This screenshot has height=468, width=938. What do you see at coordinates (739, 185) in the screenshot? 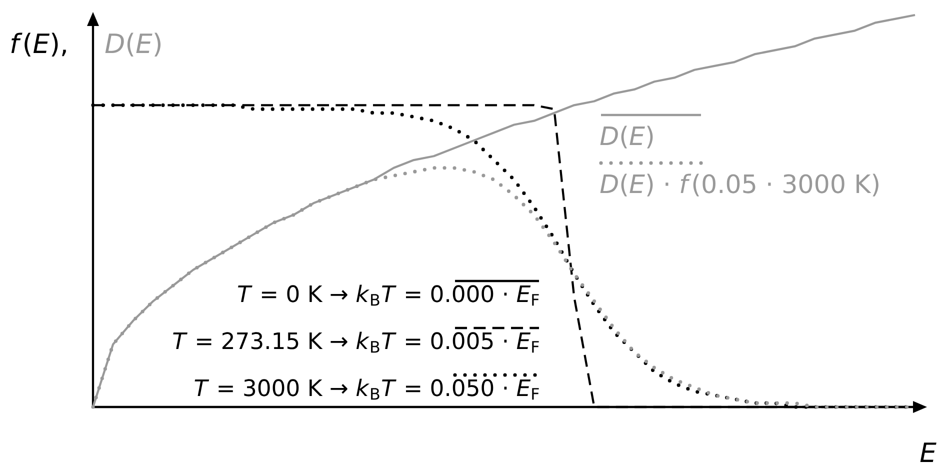
I see `legend-label: D(E) · f(0.05 · 3000 K)` at bounding box center [739, 185].